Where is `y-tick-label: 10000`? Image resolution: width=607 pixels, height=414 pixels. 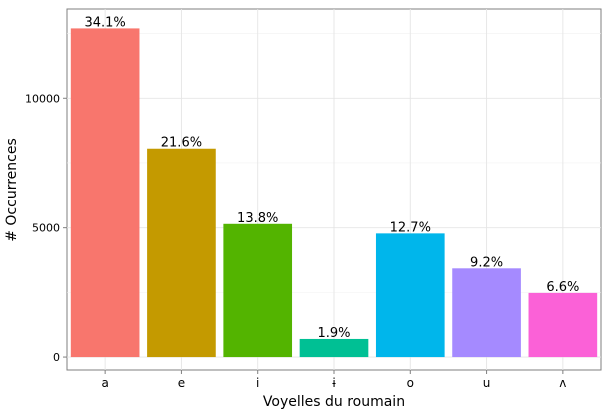
y-tick-label: 10000 is located at coordinates (42, 98).